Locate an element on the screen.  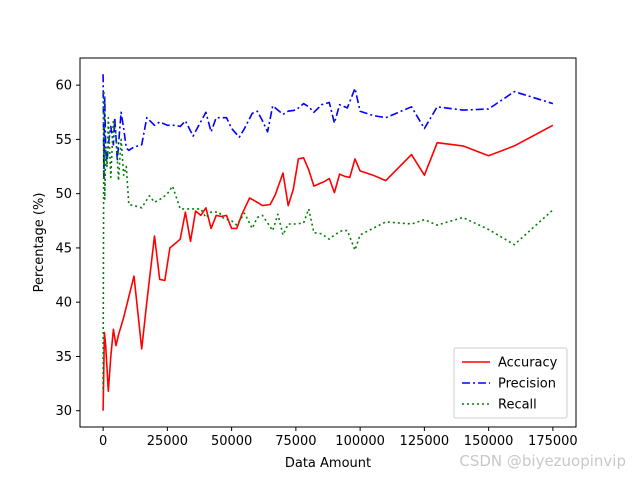
x-tick-label: 100000 is located at coordinates (360, 441).